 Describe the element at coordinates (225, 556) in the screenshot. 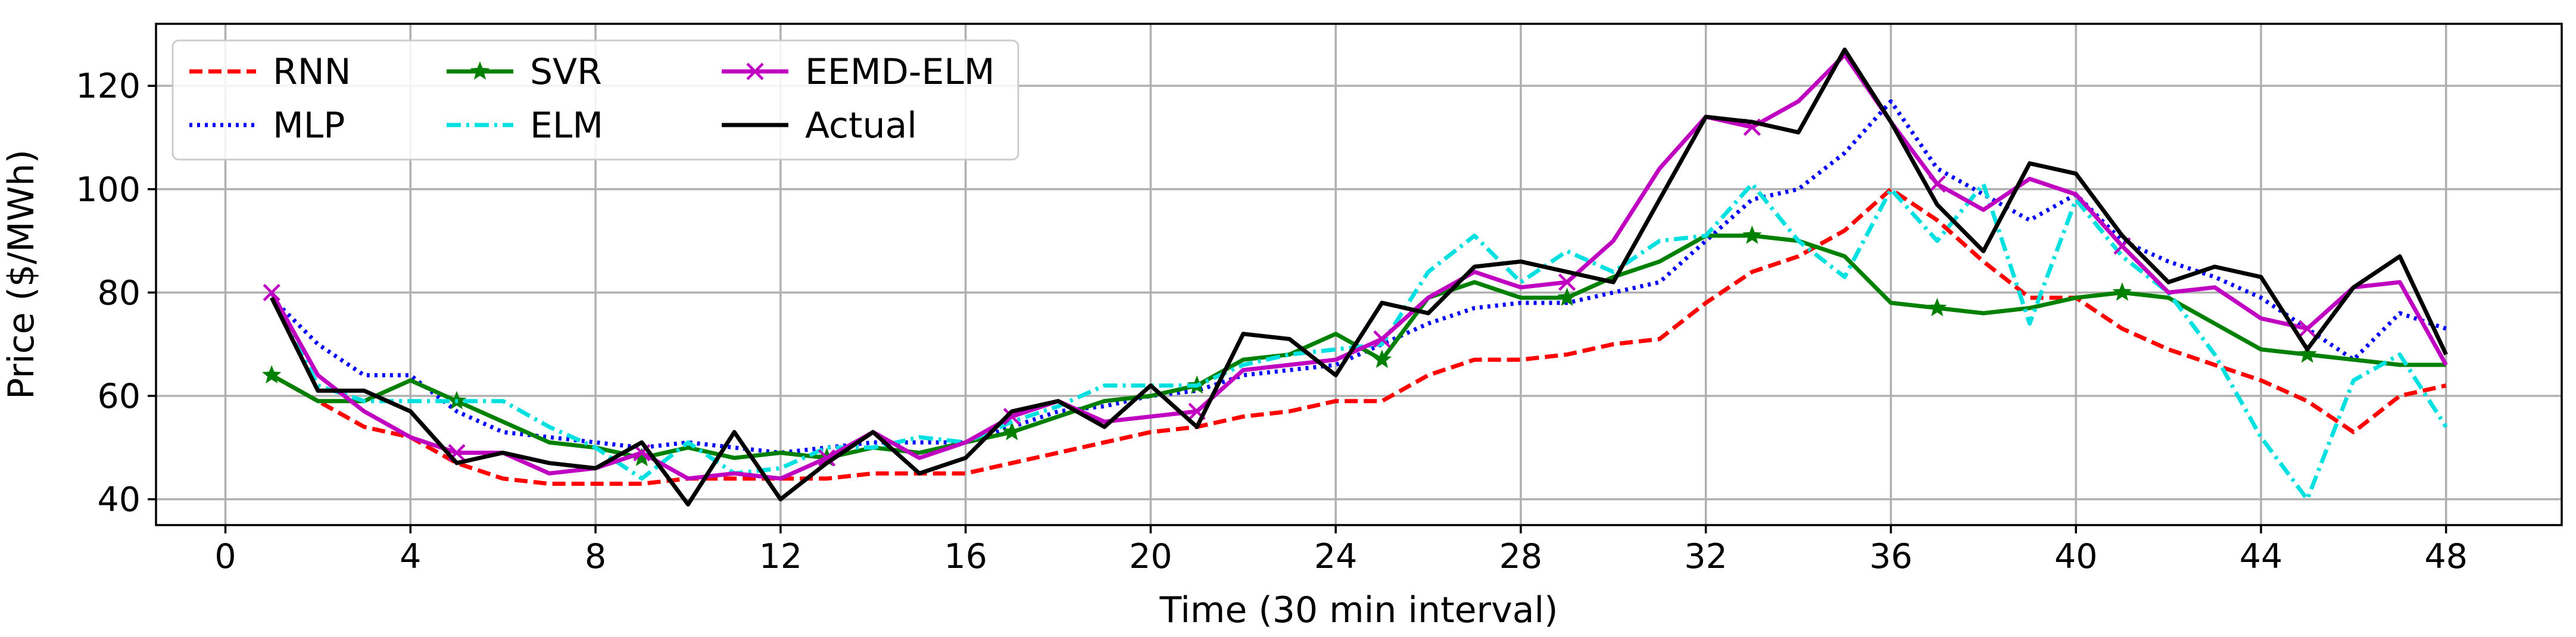

I see `x-tick-label: 0` at that location.